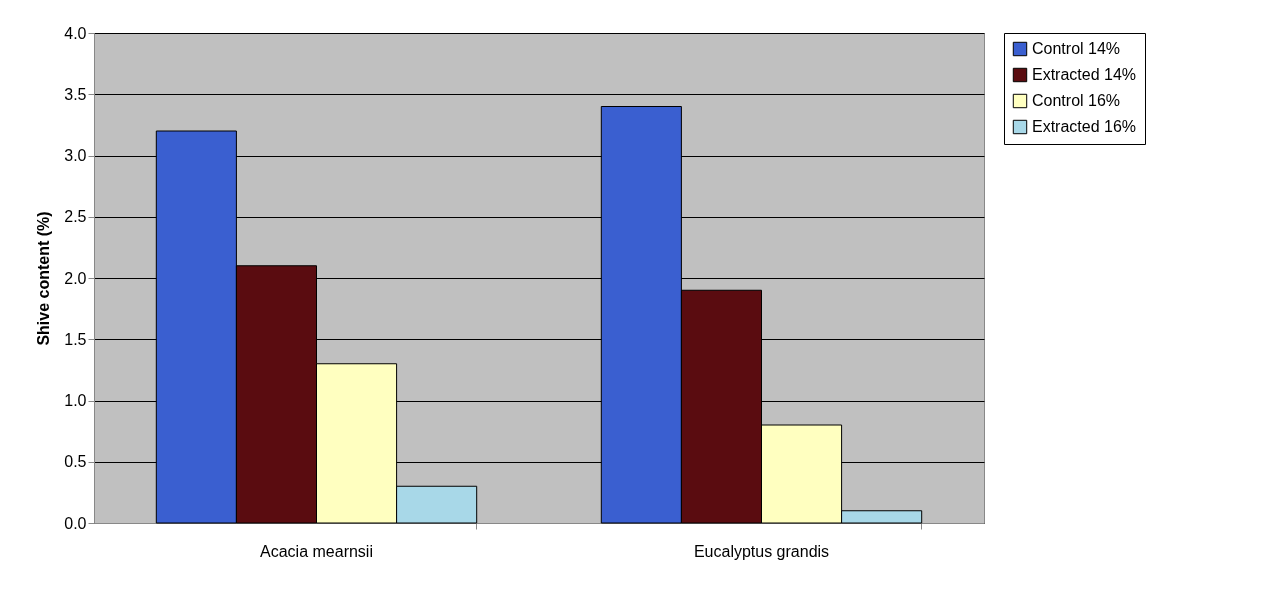 Image resolution: width=1263 pixels, height=612 pixels. Describe the element at coordinates (75, 462) in the screenshot. I see `y-tick-label: 0.5` at that location.